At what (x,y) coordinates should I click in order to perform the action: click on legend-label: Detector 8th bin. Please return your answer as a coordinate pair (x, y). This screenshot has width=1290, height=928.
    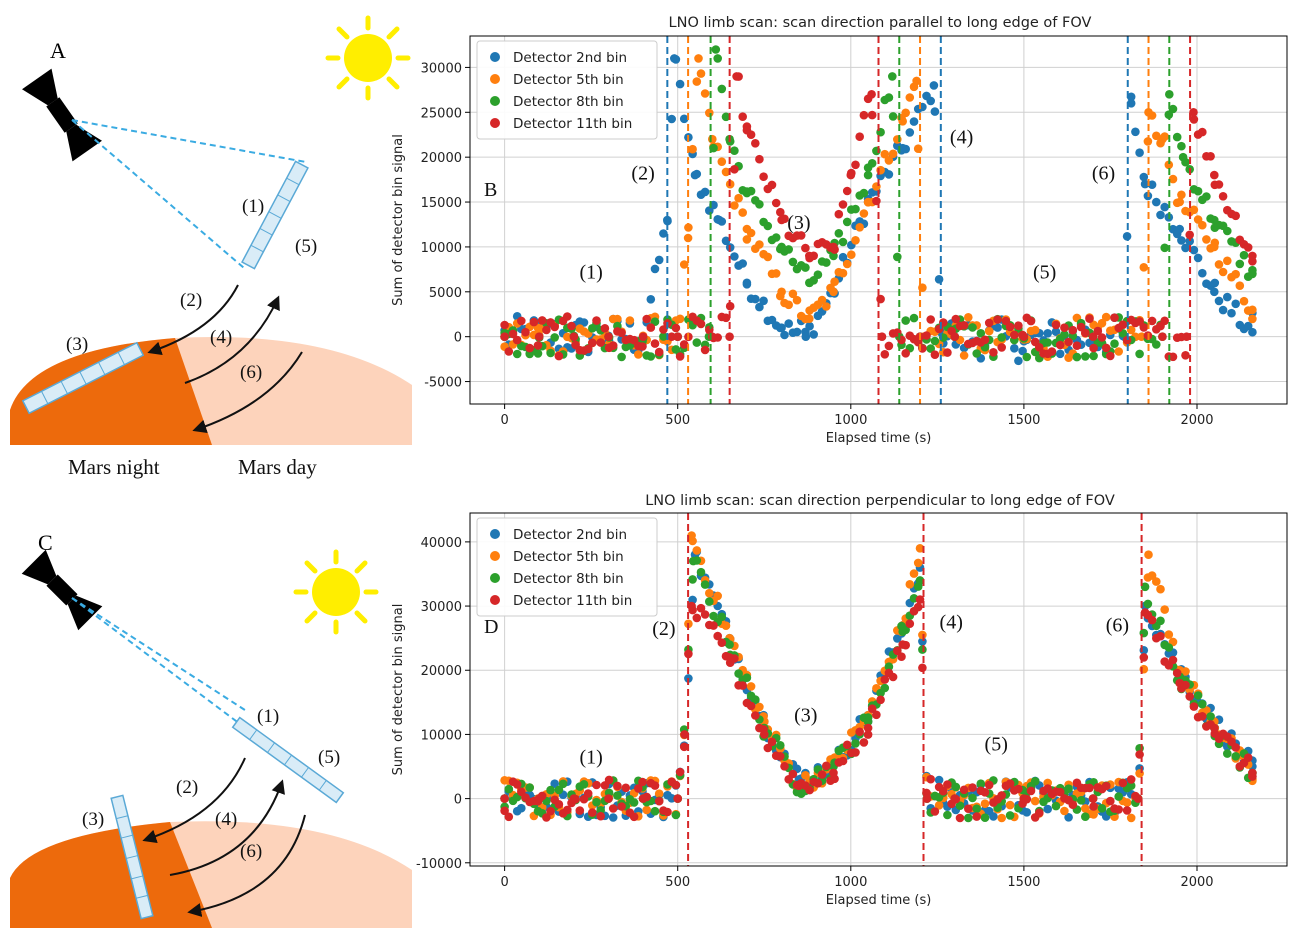
    Looking at the image, I should click on (568, 579).